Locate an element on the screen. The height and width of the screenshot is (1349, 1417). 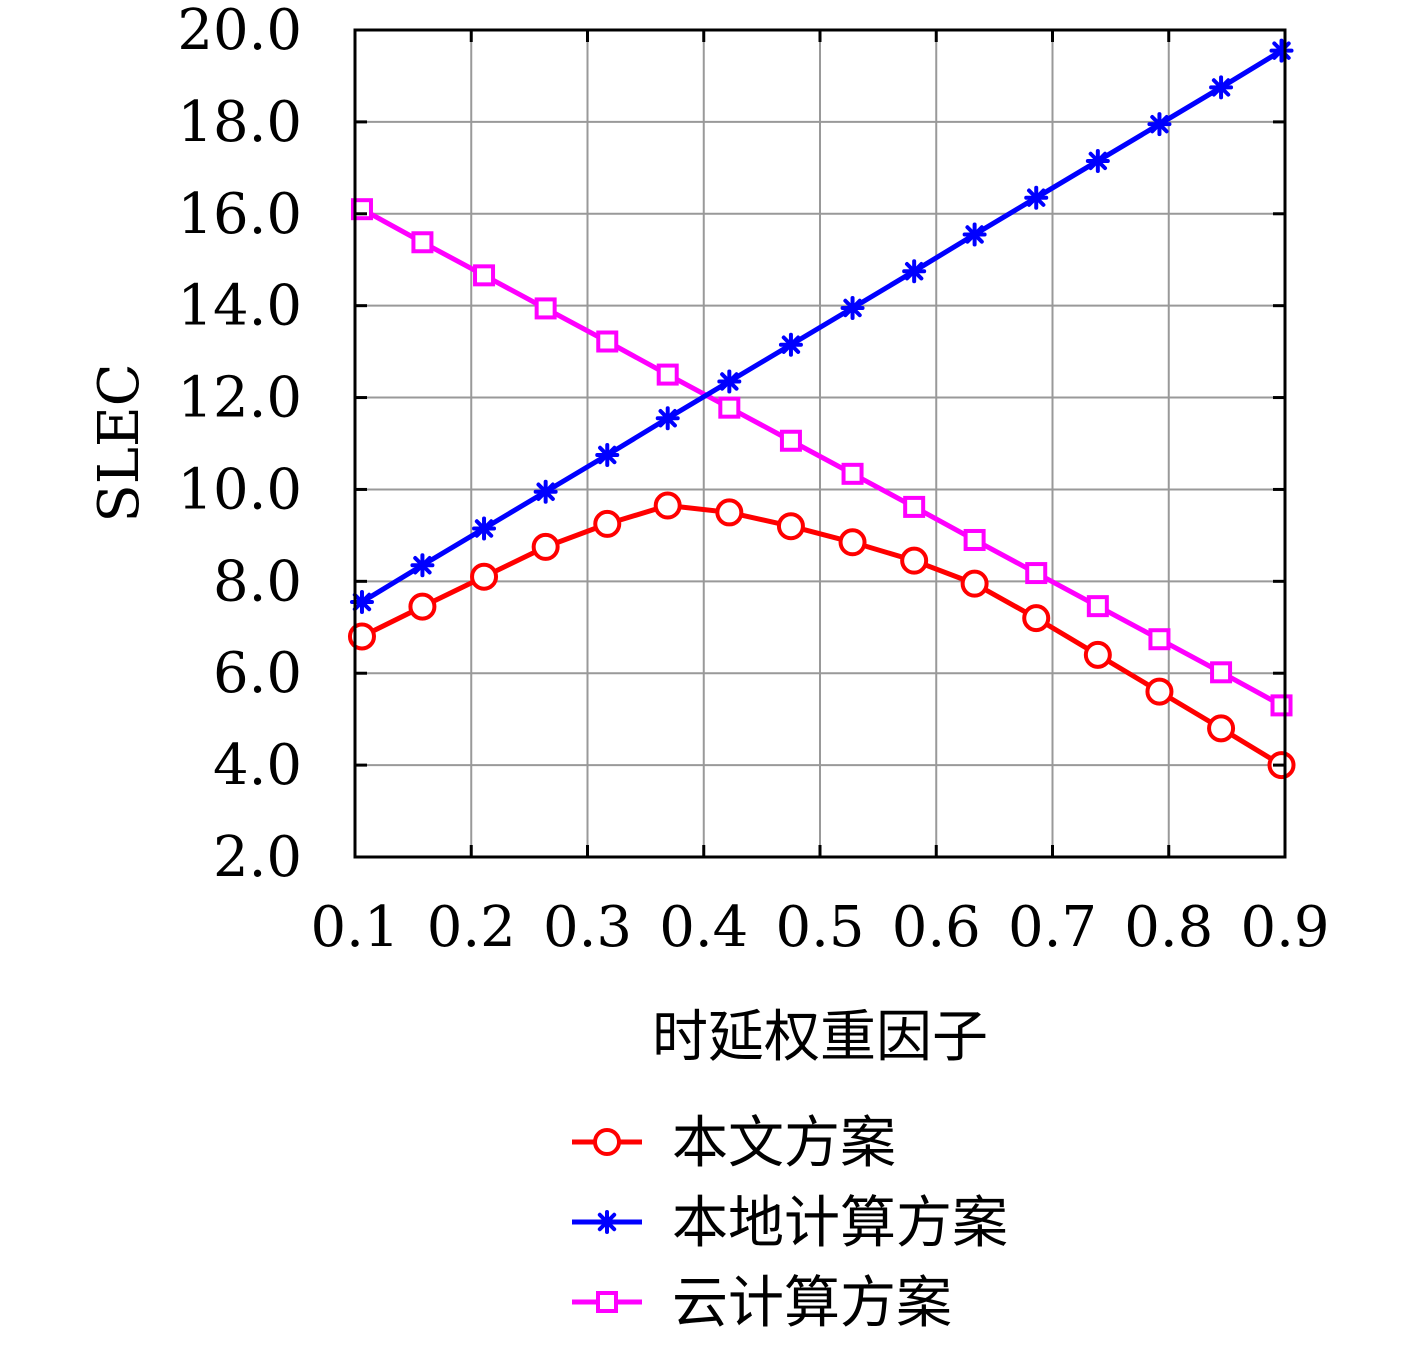
legend-label: 云计算方案 is located at coordinates (812, 1303).